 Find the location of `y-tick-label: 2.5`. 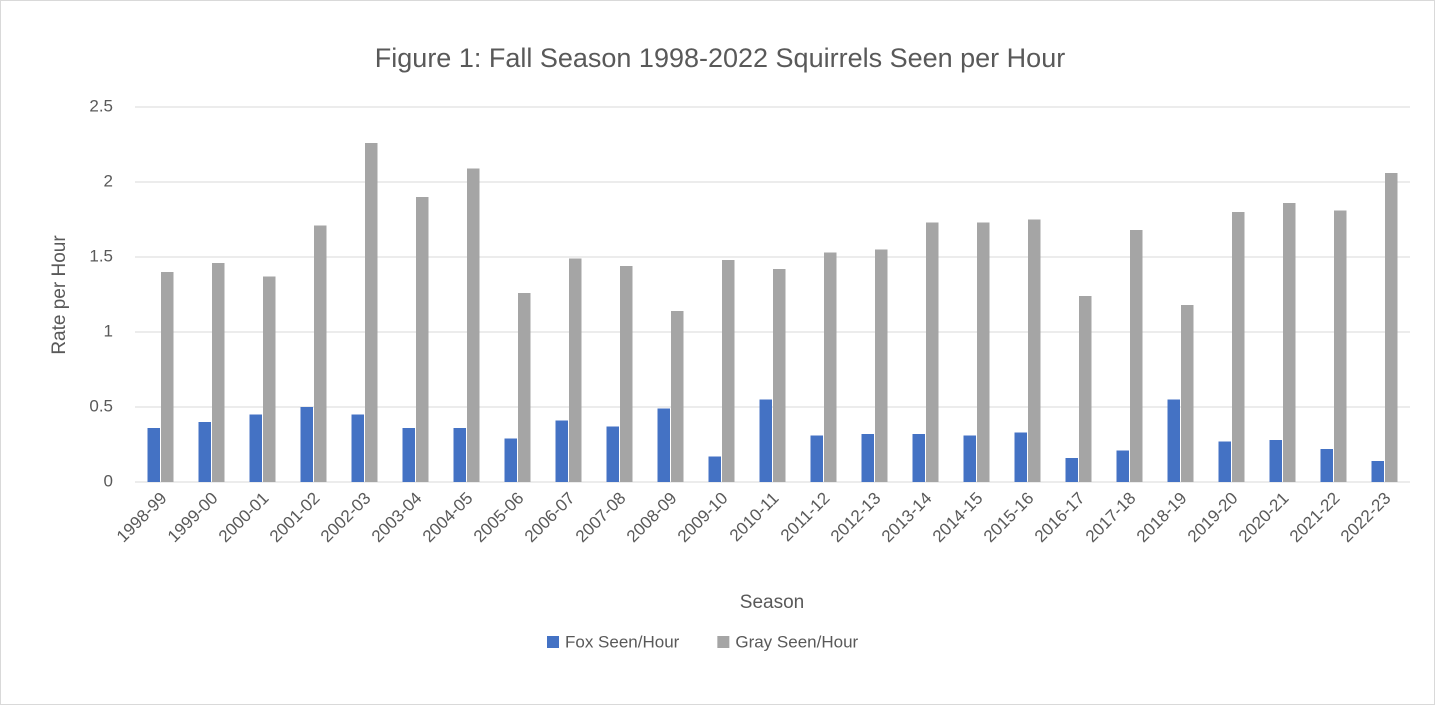

y-tick-label: 2.5 is located at coordinates (101, 105).